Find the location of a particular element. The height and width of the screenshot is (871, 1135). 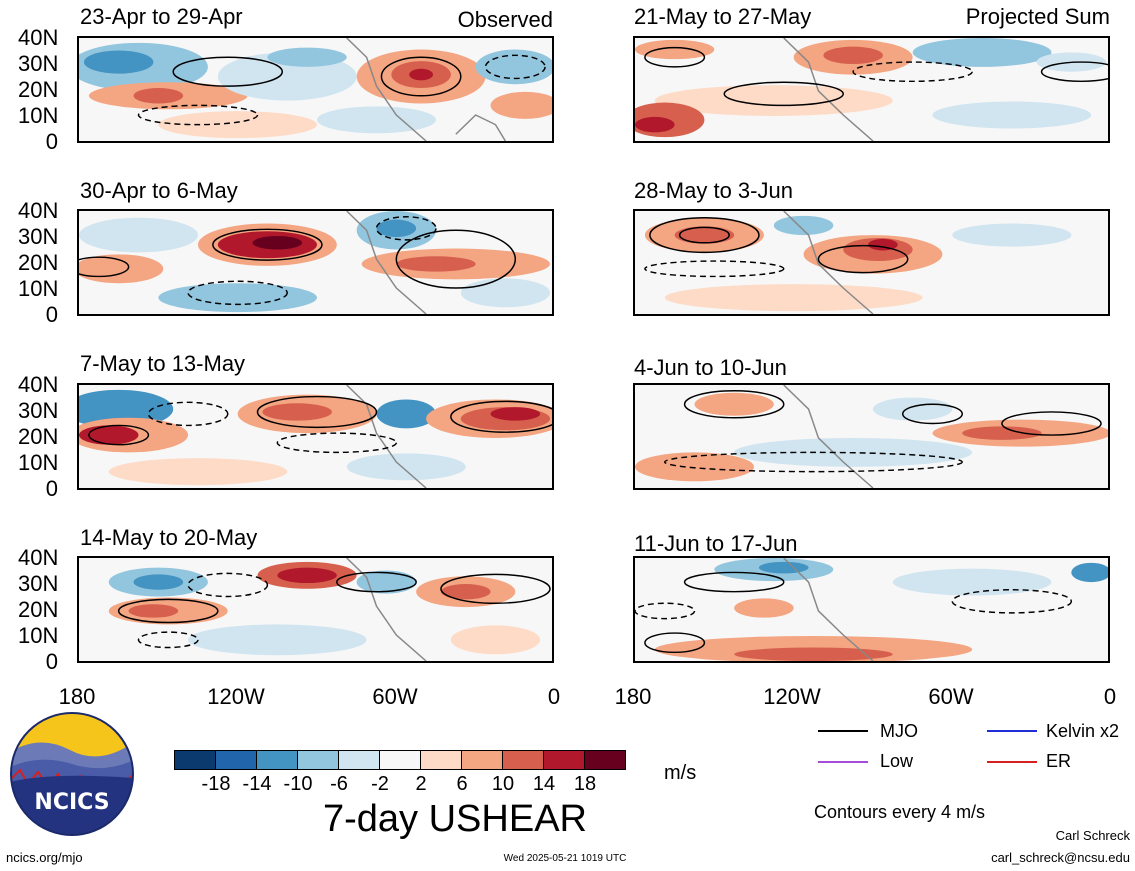

panel-title-4: 14-May to 20-May is located at coordinates (169, 537).